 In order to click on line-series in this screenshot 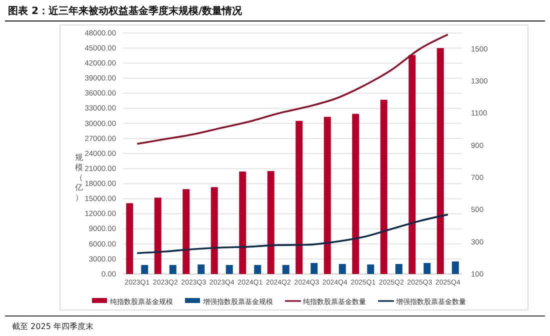, I will do `click(292, 234)`.